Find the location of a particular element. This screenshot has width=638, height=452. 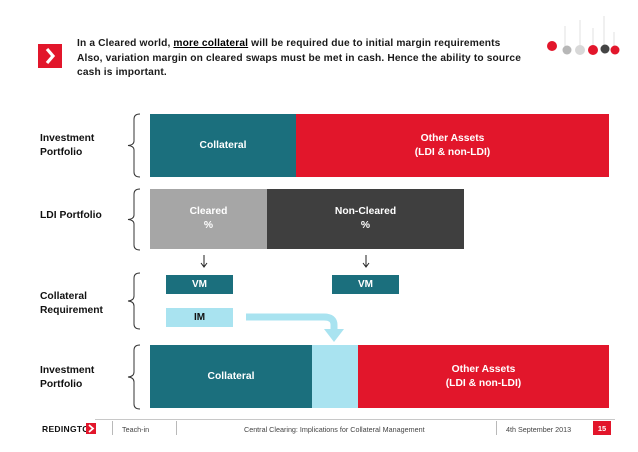

cleared-label: Cleared is located at coordinates (208, 211).